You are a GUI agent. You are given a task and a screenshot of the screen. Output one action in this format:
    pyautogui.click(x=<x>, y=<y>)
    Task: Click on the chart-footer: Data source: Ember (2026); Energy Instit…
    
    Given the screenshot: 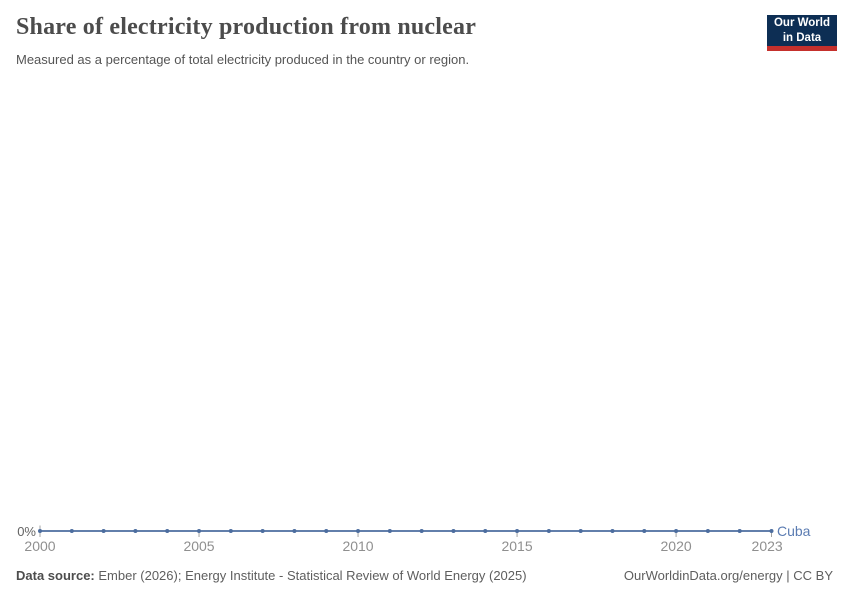 What is the action you would take?
    pyautogui.click(x=424, y=575)
    